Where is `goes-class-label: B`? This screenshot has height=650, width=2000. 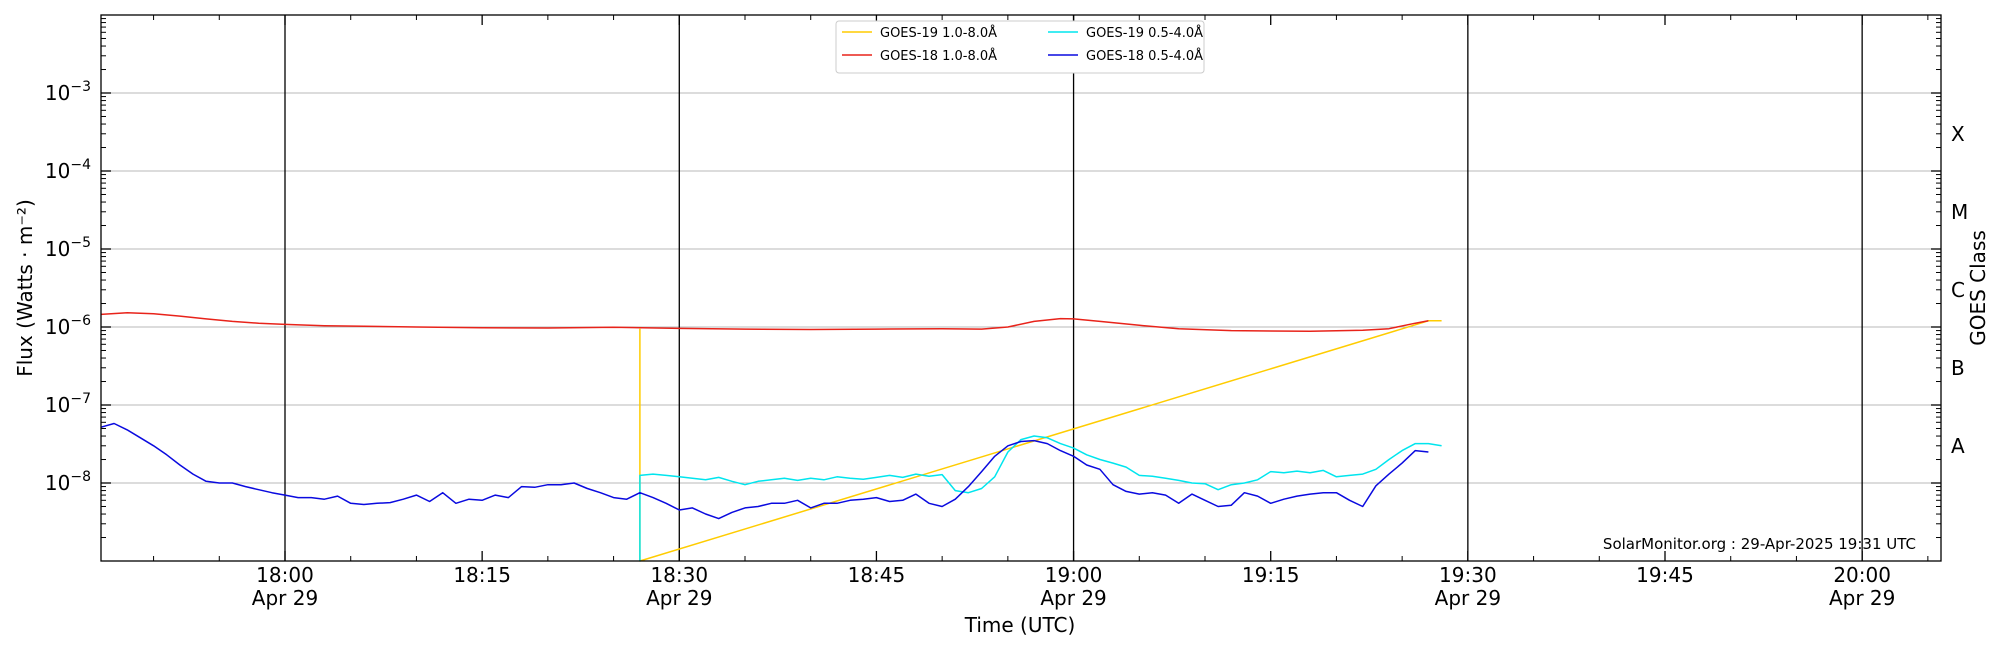
goes-class-label: B is located at coordinates (1958, 368).